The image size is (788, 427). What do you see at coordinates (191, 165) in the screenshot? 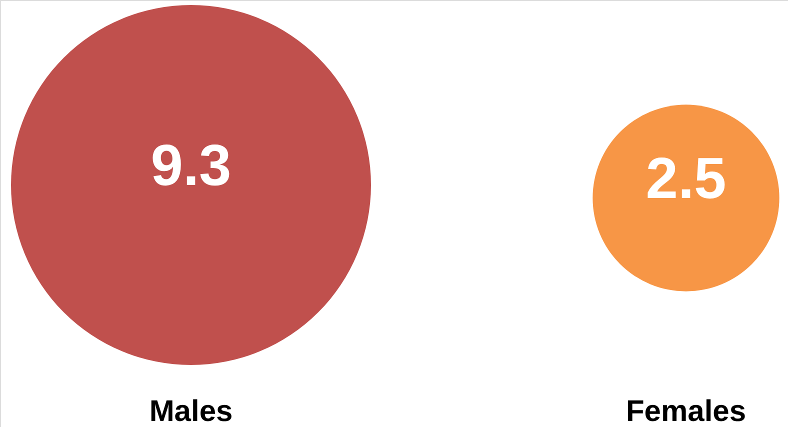
I see `data-label: 9.3` at bounding box center [191, 165].